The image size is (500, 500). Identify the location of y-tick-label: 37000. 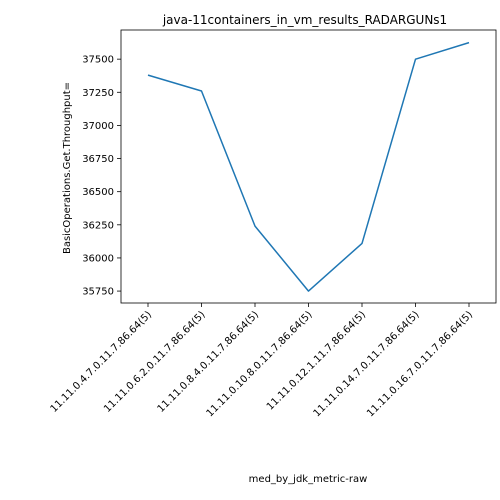
(98, 126).